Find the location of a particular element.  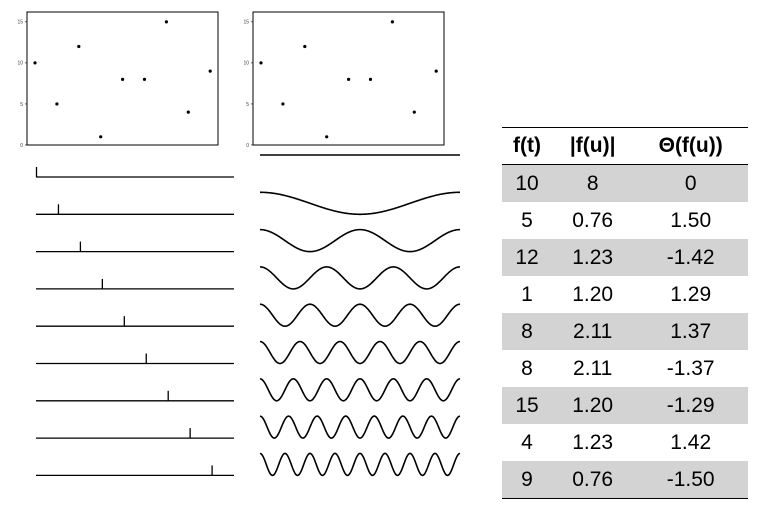

cell-phase: -1.50 is located at coordinates (690, 480).